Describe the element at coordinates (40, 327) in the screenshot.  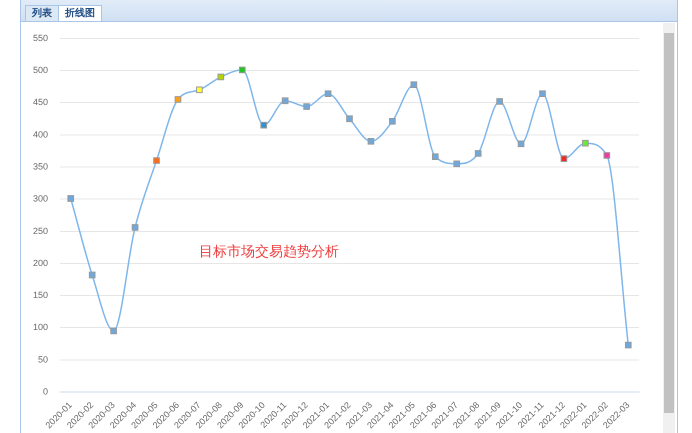
I see `y-tick-label: 100` at that location.